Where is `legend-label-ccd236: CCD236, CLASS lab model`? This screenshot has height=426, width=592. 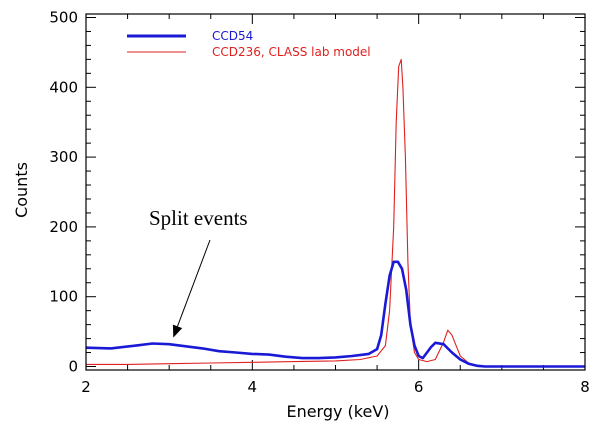 legend-label-ccd236: CCD236, CLASS lab model is located at coordinates (291, 52).